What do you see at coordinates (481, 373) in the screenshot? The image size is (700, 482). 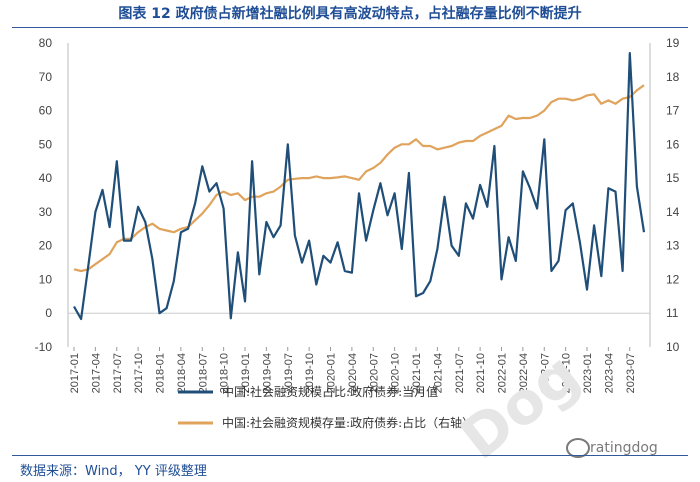 I see `x-tick-label: 2021-10` at bounding box center [481, 373].